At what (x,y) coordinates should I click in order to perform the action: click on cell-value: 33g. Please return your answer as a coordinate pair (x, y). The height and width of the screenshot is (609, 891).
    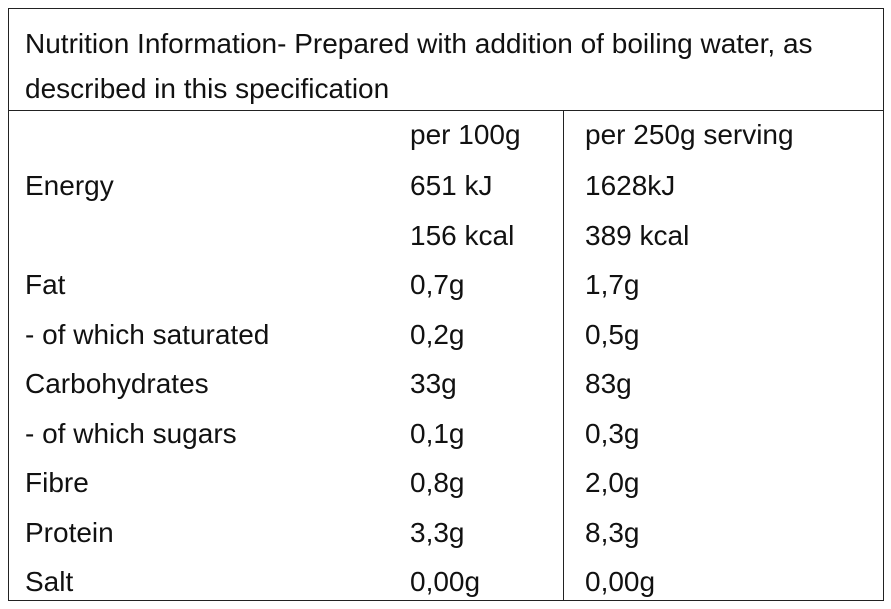
    Looking at the image, I should click on (433, 383).